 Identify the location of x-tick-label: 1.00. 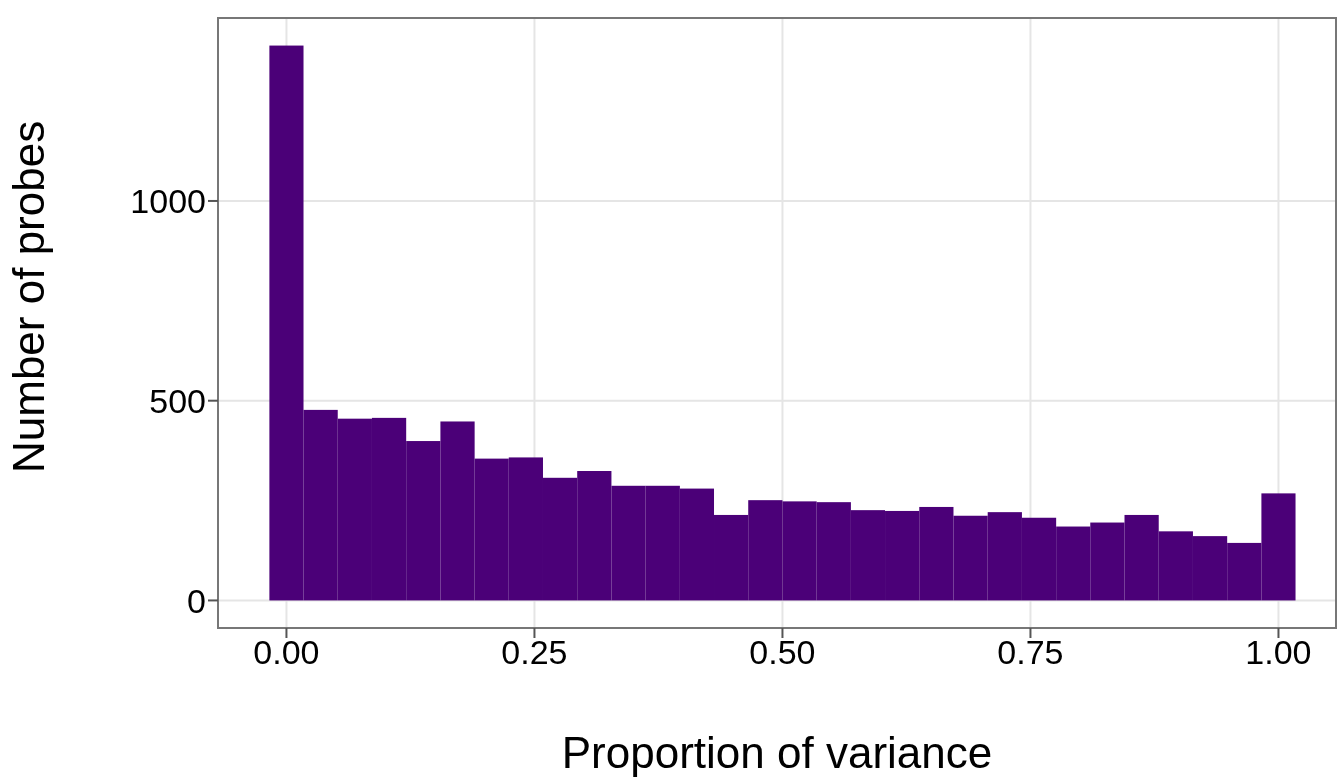
(1278, 652).